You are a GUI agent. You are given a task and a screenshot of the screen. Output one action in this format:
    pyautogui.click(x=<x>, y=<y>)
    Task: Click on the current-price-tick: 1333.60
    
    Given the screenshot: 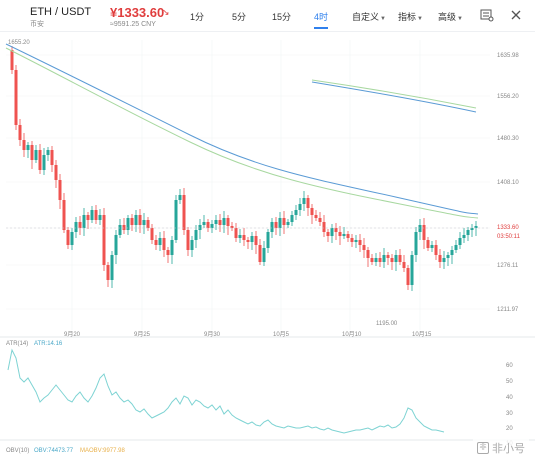 What is the action you would take?
    pyautogui.click(x=508, y=228)
    